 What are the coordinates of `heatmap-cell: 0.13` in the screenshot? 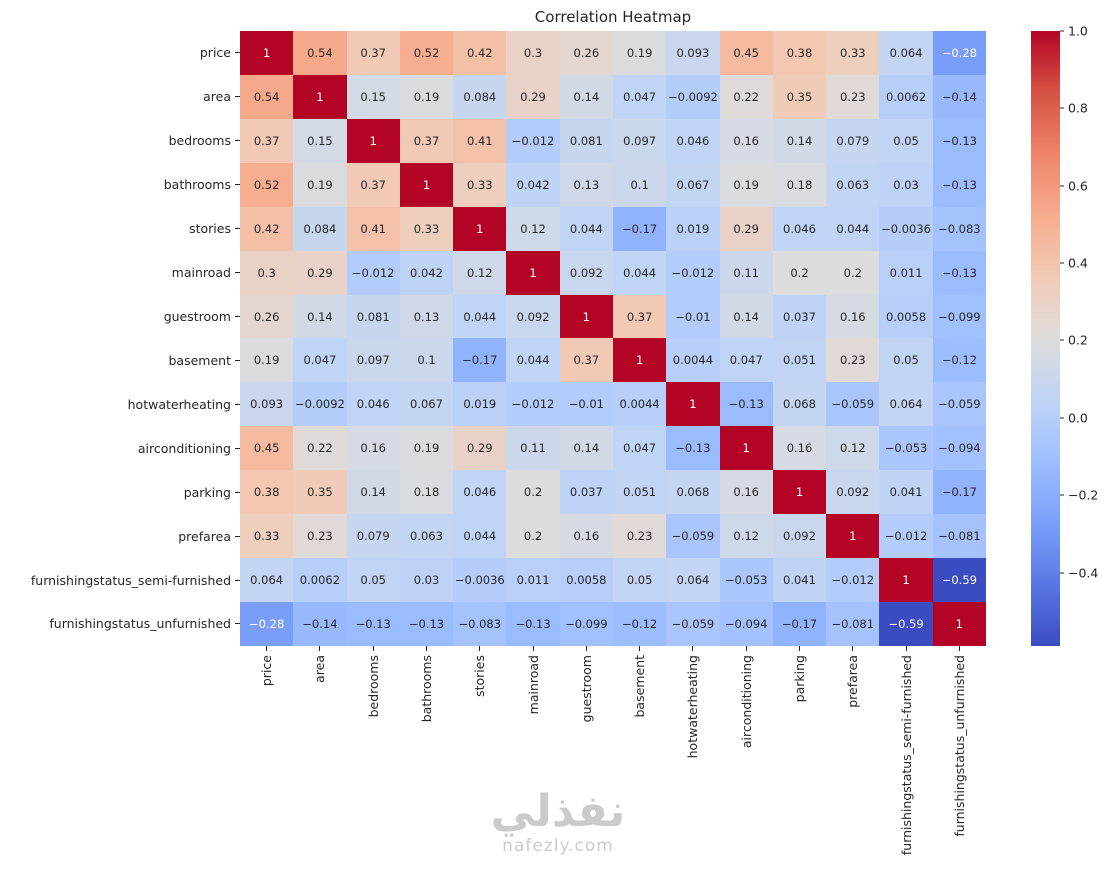 It's located at (426, 316).